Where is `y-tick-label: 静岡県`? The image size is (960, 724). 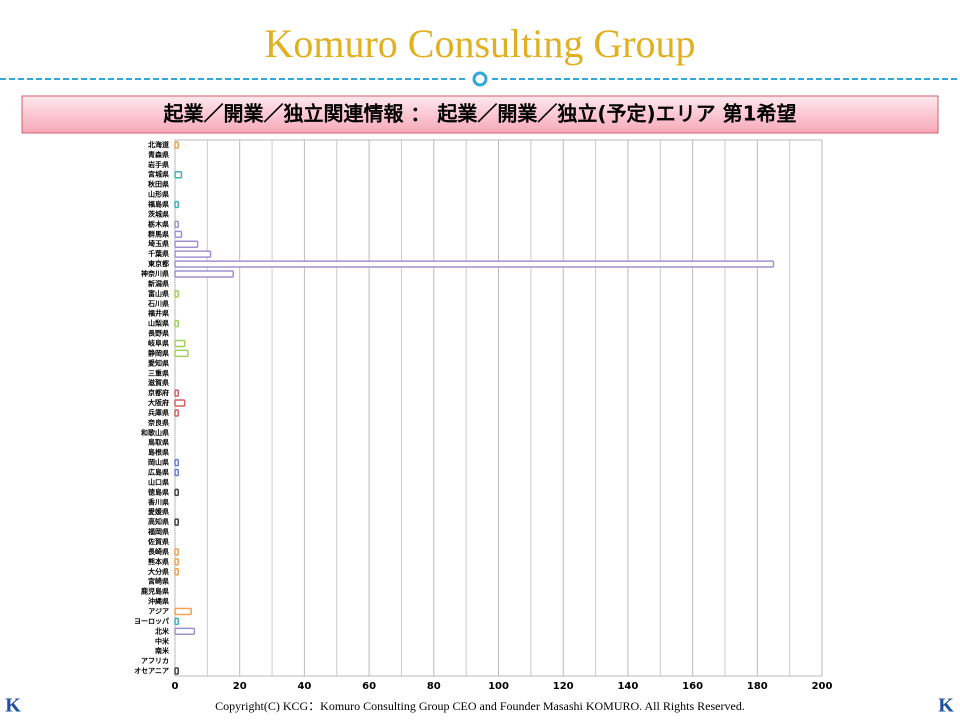
y-tick-label: 静岡県 is located at coordinates (158, 352).